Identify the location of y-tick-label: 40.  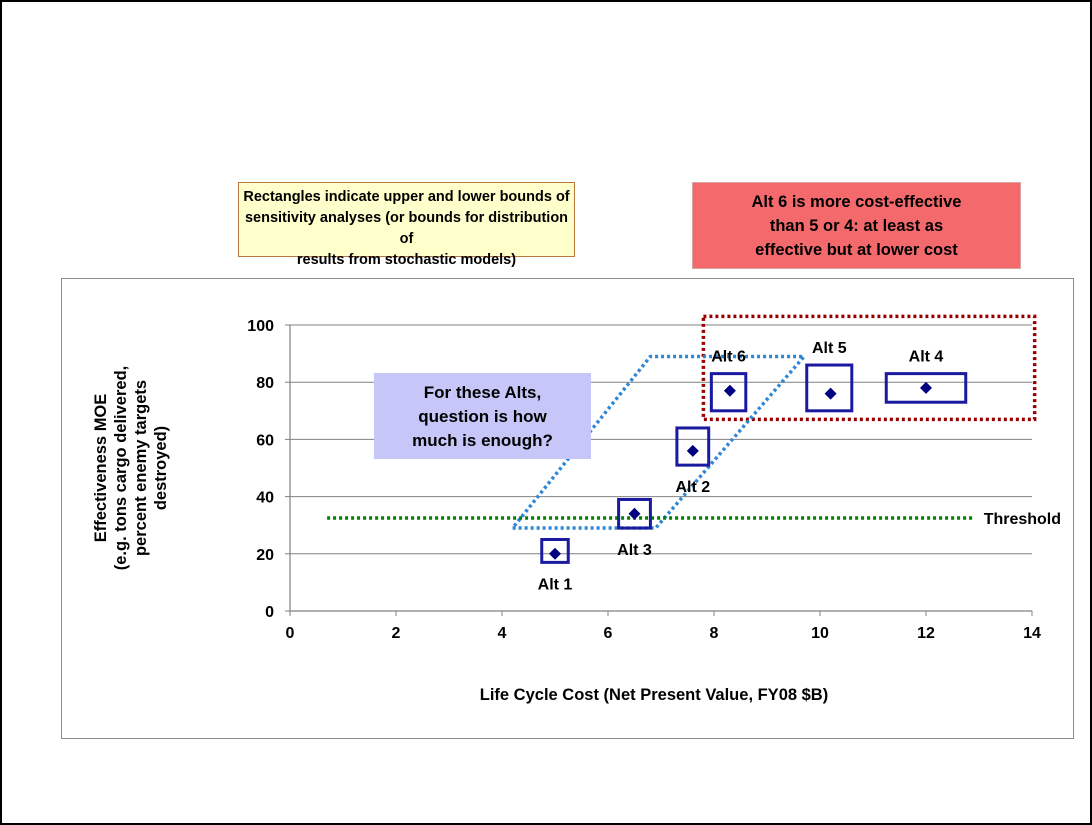
(265, 498).